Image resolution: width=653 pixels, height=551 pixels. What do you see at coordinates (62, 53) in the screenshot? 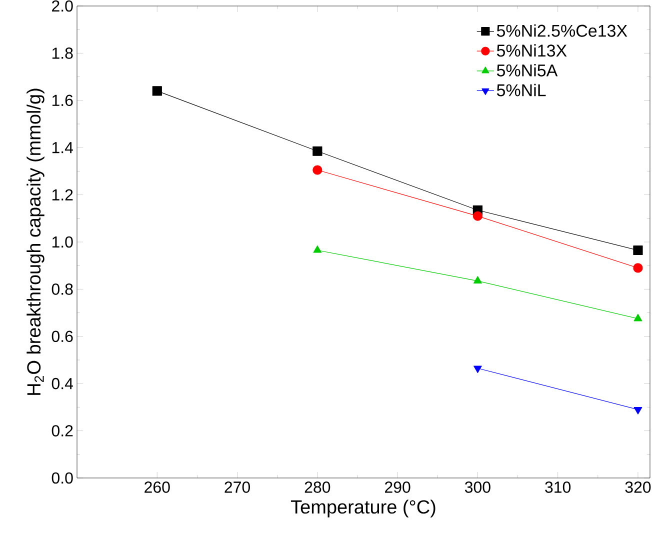
I see `y-tick-label: 1.8` at bounding box center [62, 53].